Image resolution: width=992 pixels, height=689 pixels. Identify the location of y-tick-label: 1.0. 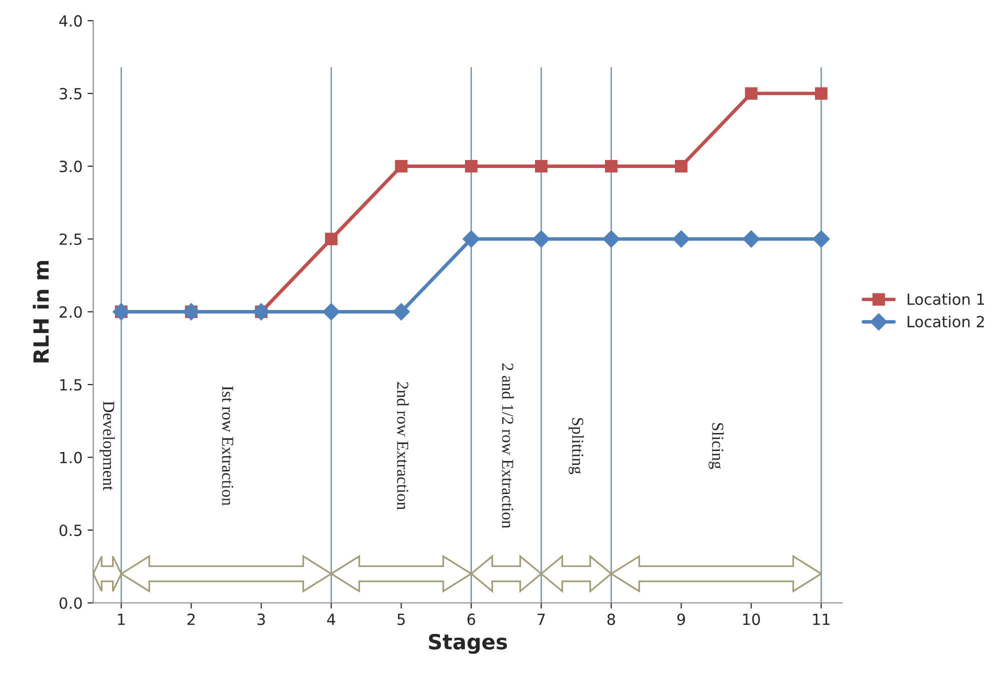
(71, 458).